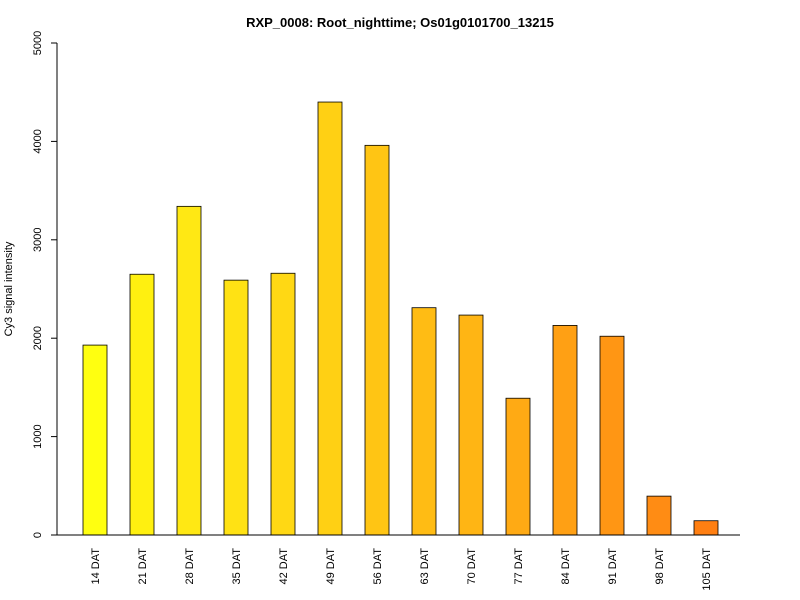 This screenshot has width=800, height=600. Describe the element at coordinates (38, 338) in the screenshot. I see `y-tick-label: 2000` at that location.